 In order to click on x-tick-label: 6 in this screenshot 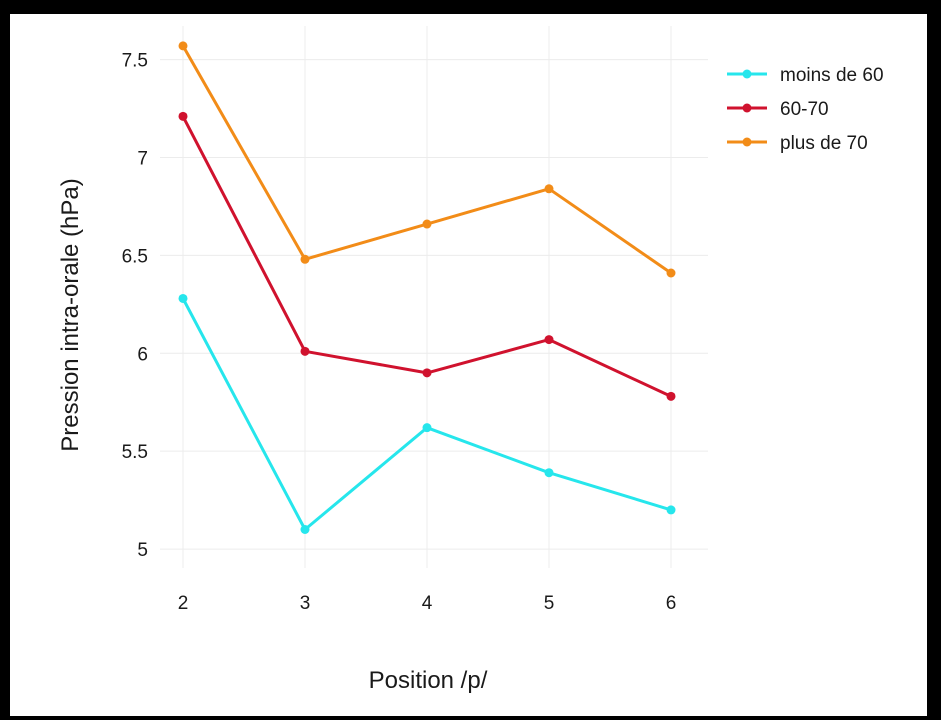, I will do `click(671, 603)`.